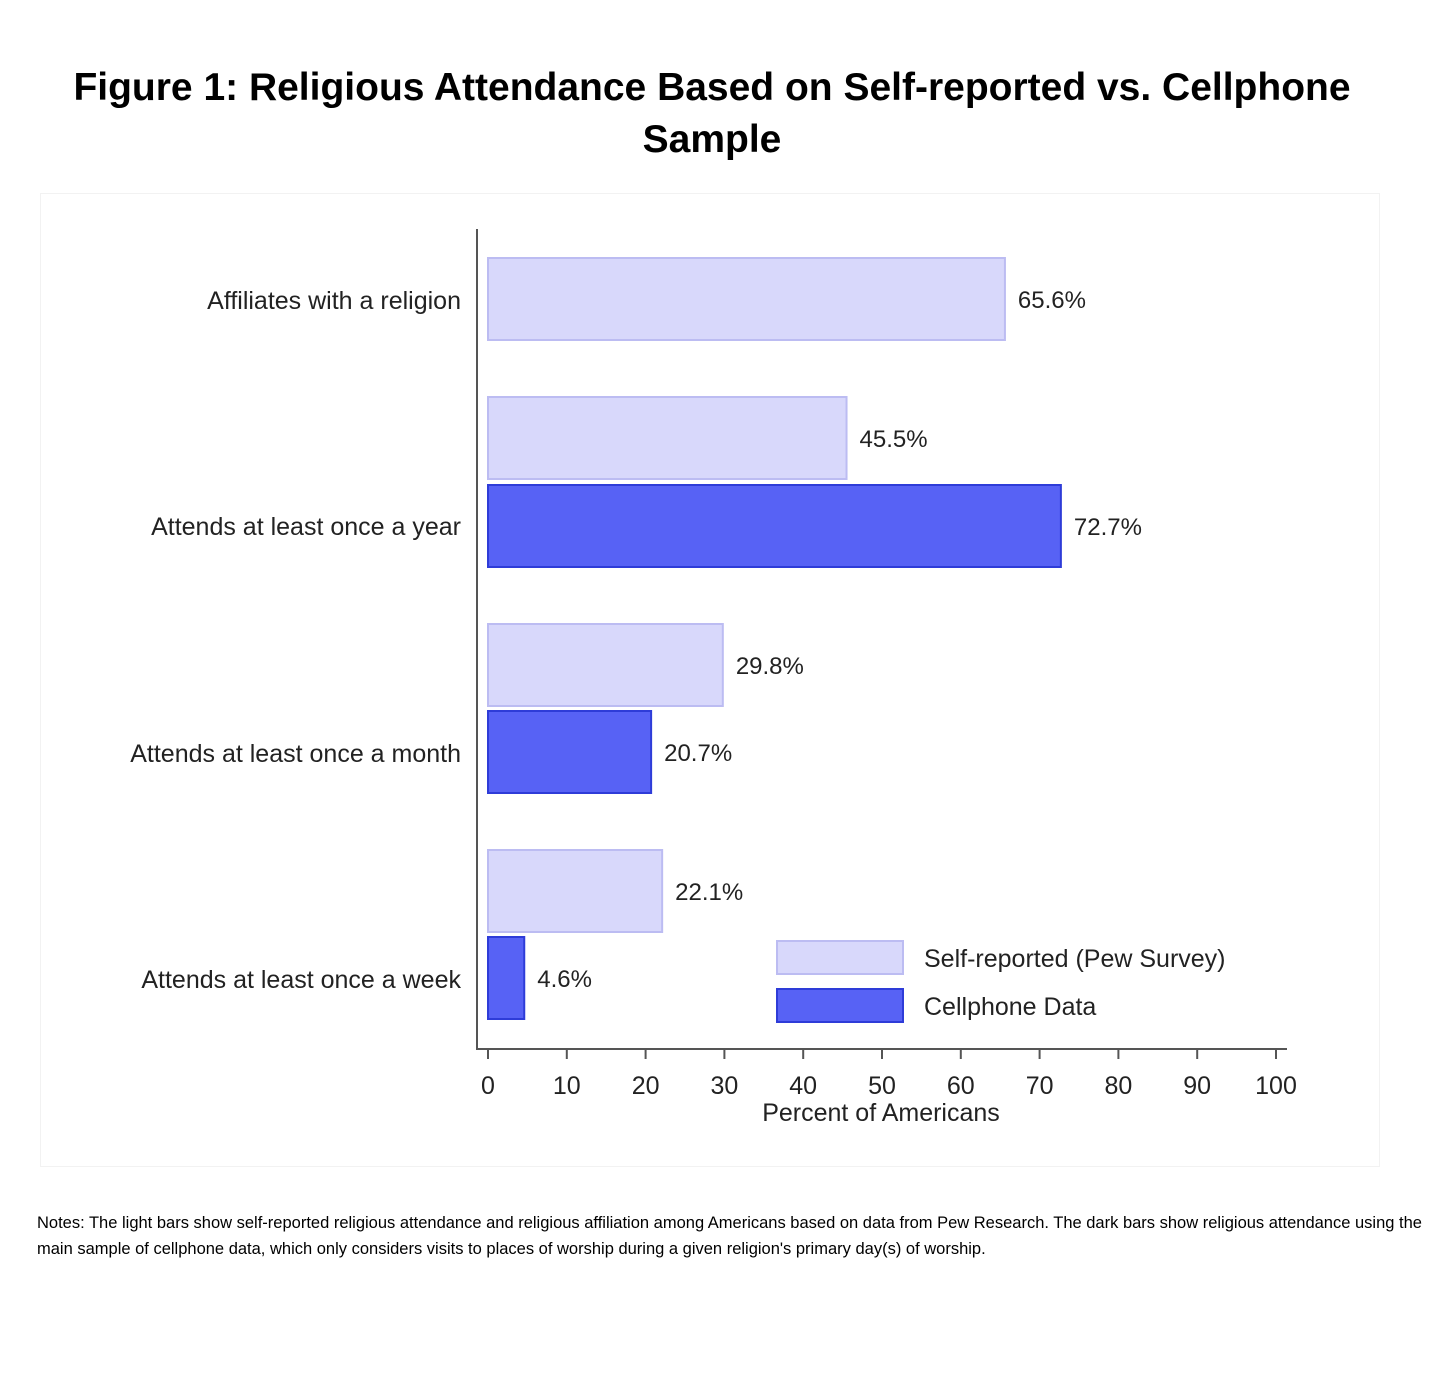  What do you see at coordinates (1276, 1086) in the screenshot?
I see `x-tick-label: 100` at bounding box center [1276, 1086].